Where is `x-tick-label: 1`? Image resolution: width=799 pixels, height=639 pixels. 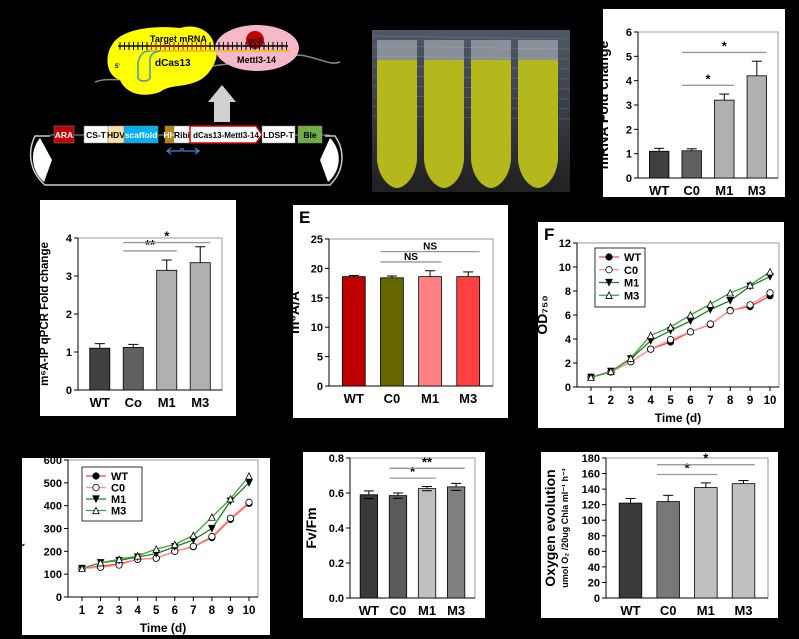 x-tick-label: 1 is located at coordinates (82, 611).